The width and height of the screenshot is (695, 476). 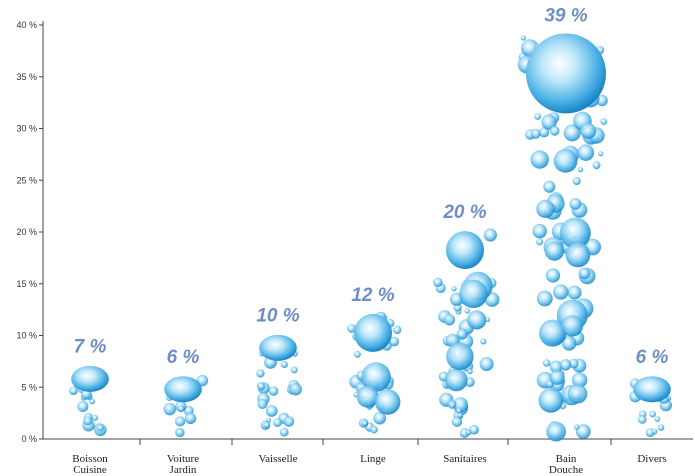 I want to click on y-tick-label: 20 %, so click(x=26, y=232).